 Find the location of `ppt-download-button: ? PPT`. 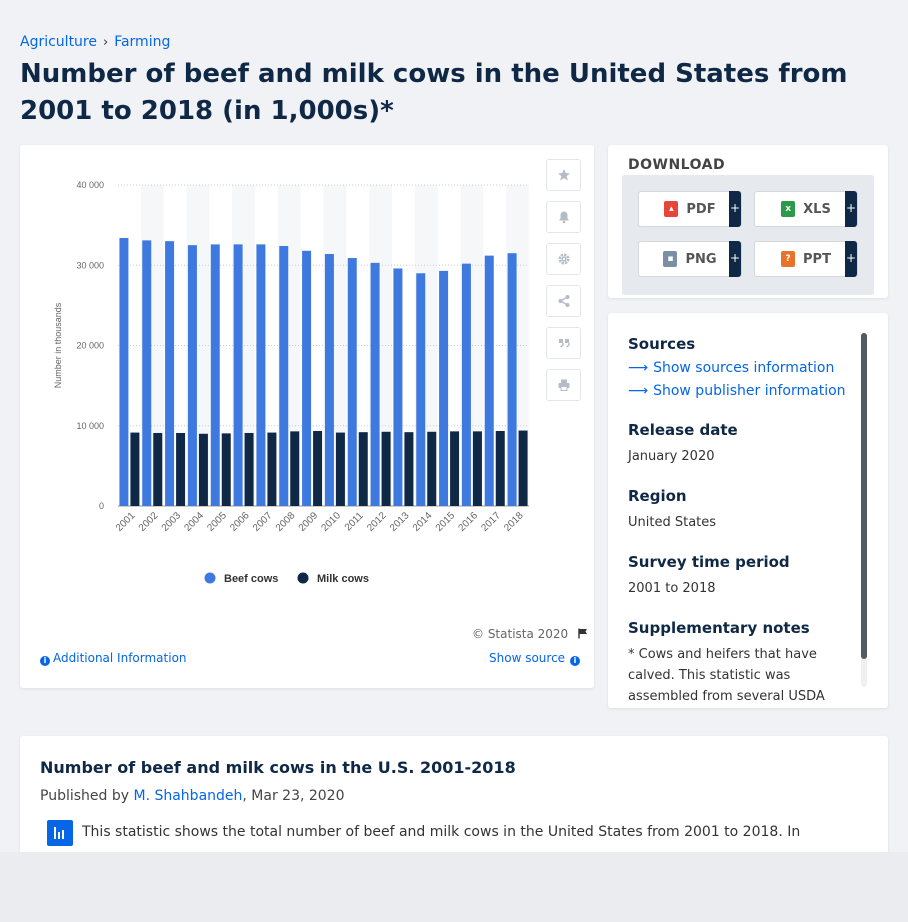

ppt-download-button: ? PPT is located at coordinates (806, 259).